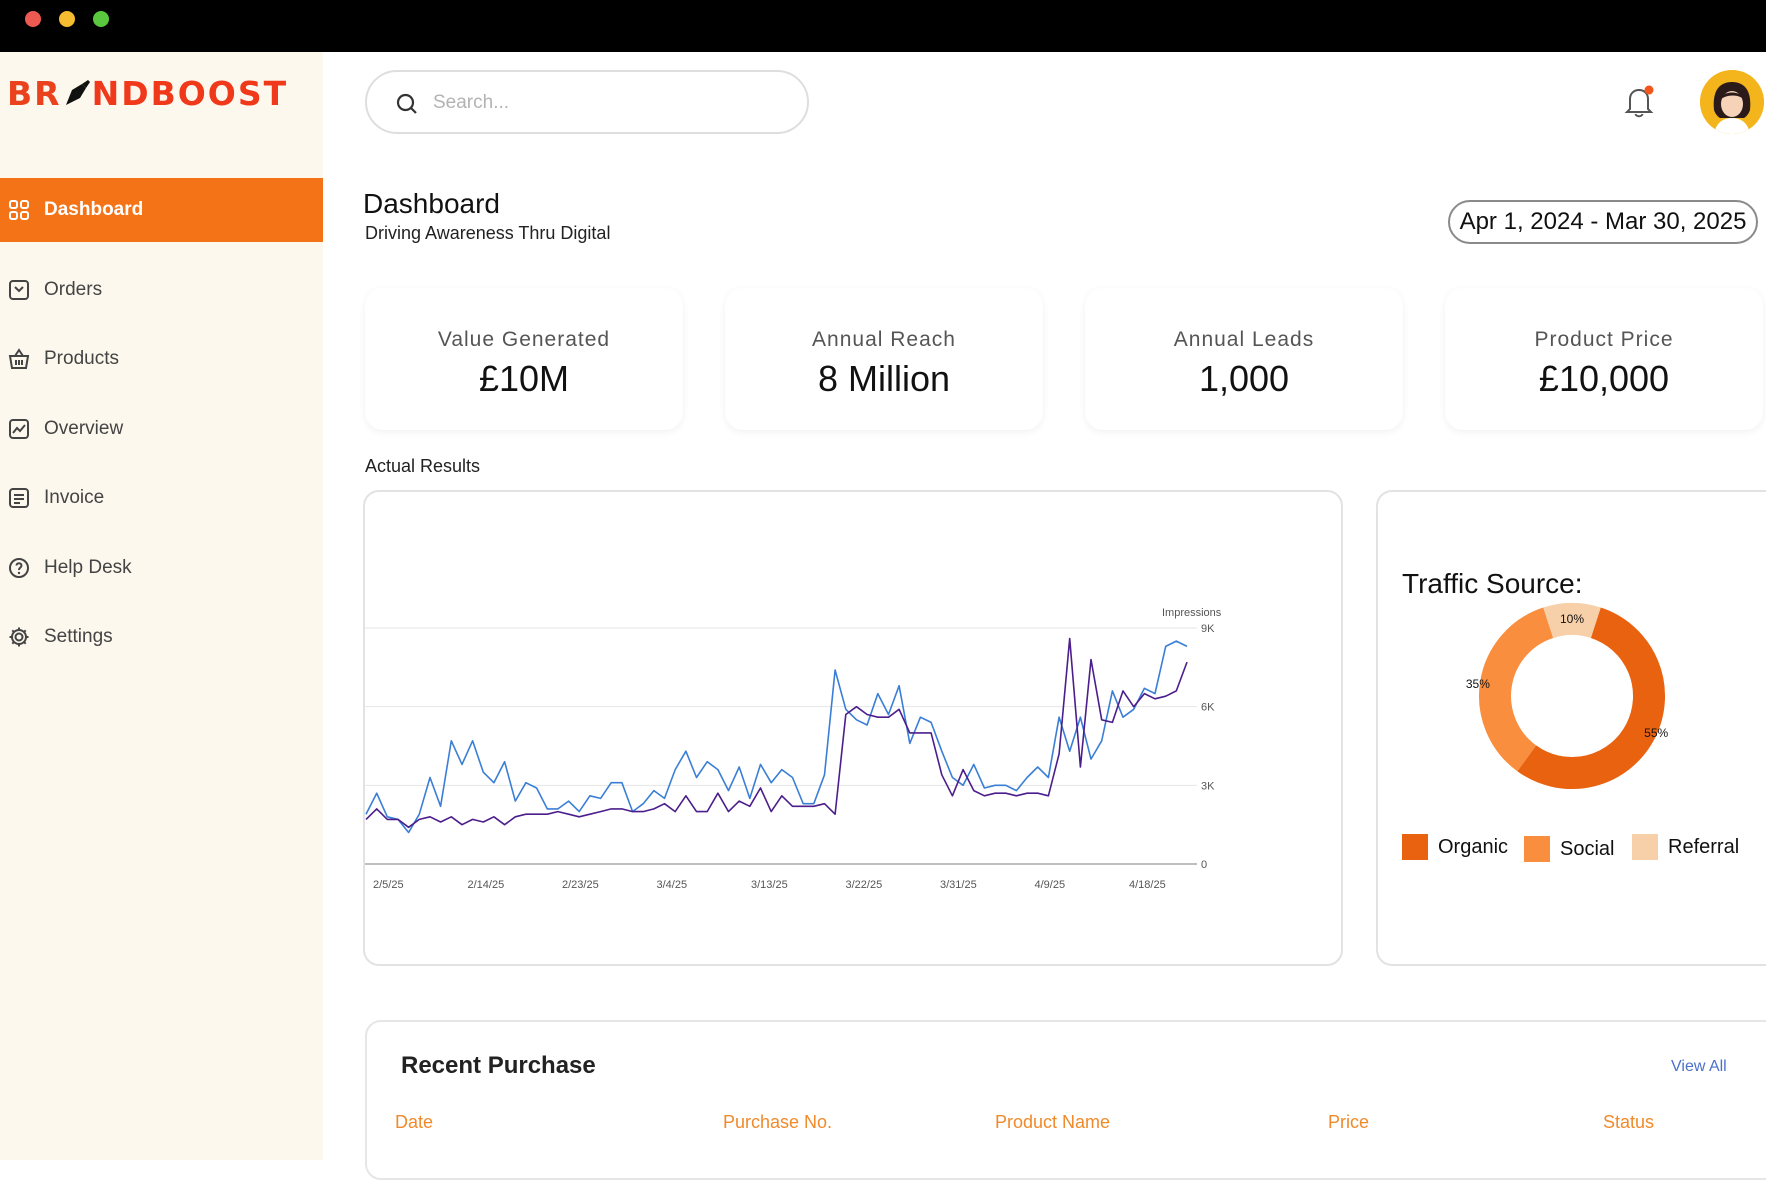  I want to click on x-tick-label: 4/9/25, so click(1050, 885).